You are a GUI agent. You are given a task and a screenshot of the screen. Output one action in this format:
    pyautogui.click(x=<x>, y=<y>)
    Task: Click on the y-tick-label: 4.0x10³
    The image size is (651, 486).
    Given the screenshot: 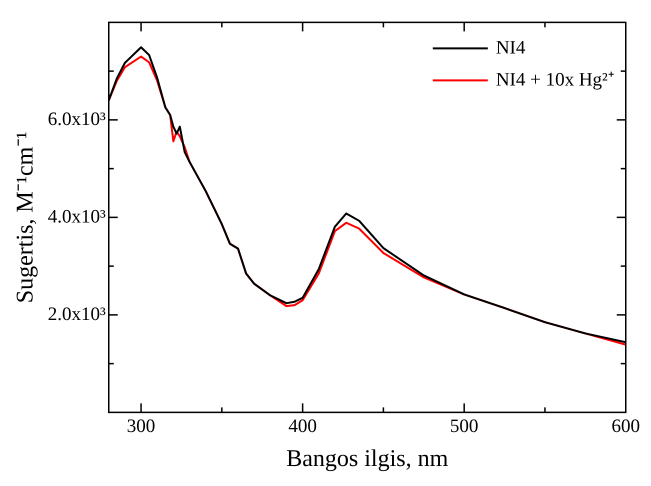 What is the action you would take?
    pyautogui.click(x=77, y=217)
    